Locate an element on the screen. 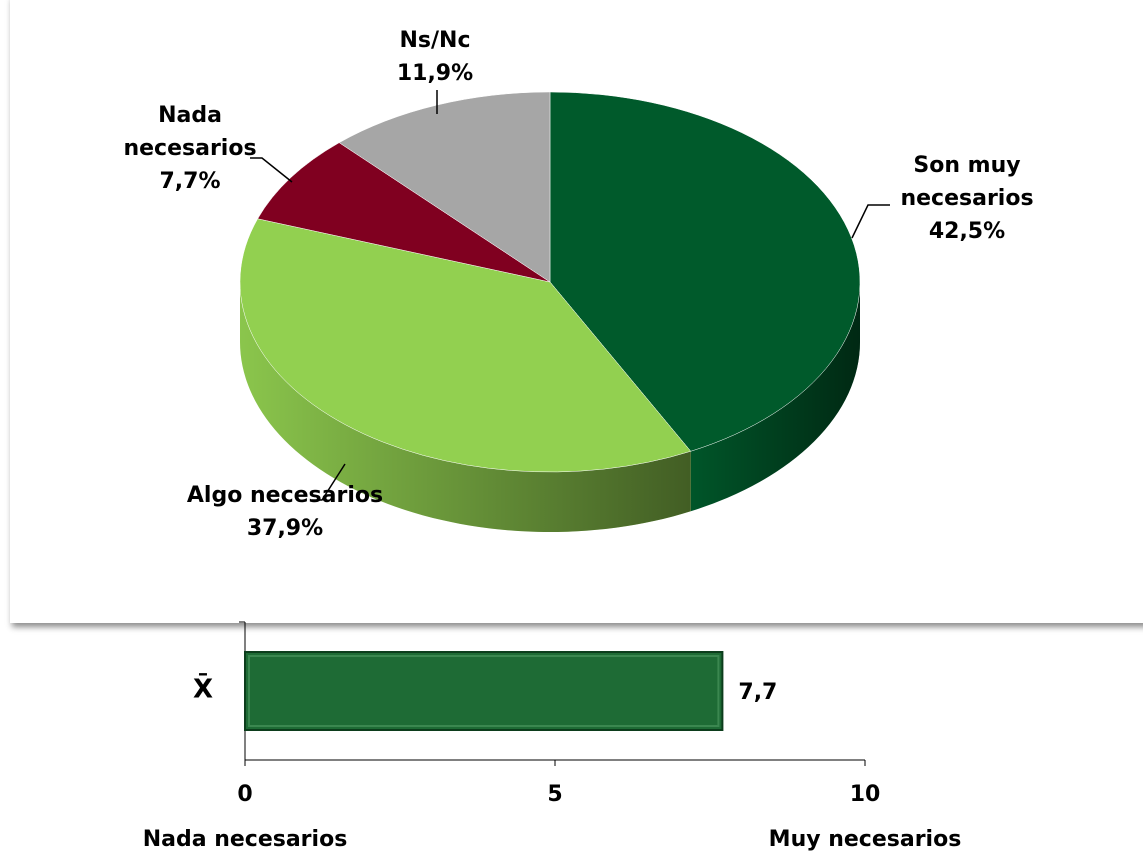 The height and width of the screenshot is (855, 1143). slice-label: Son muy necesarios is located at coordinates (967, 182).